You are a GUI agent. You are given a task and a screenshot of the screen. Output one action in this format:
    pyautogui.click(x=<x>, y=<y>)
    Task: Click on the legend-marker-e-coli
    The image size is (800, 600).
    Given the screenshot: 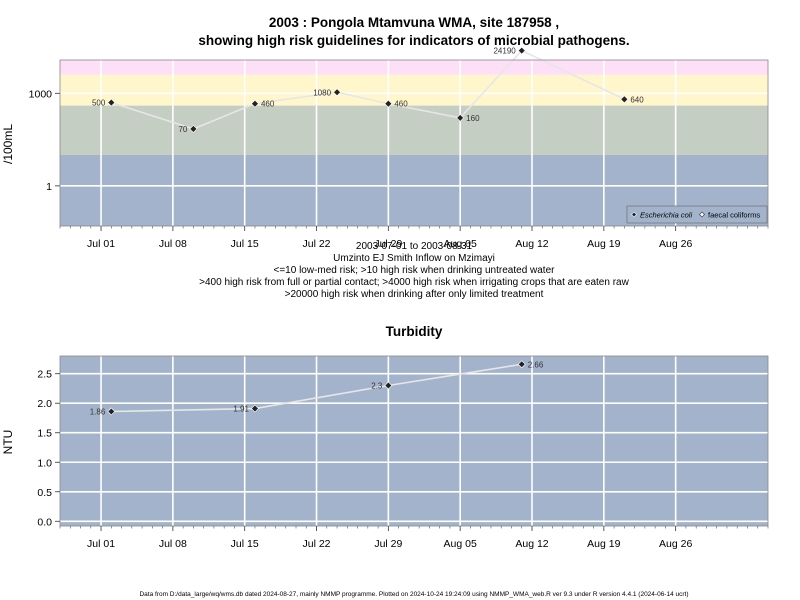 What is the action you would take?
    pyautogui.click(x=634, y=214)
    